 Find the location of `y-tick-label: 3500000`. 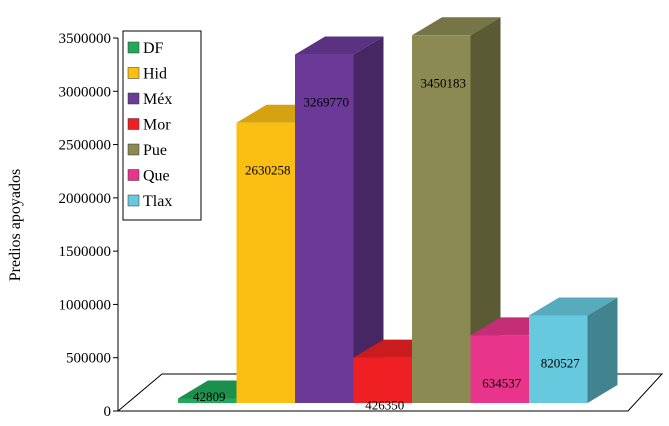

y-tick-label: 3500000 is located at coordinates (85, 39).